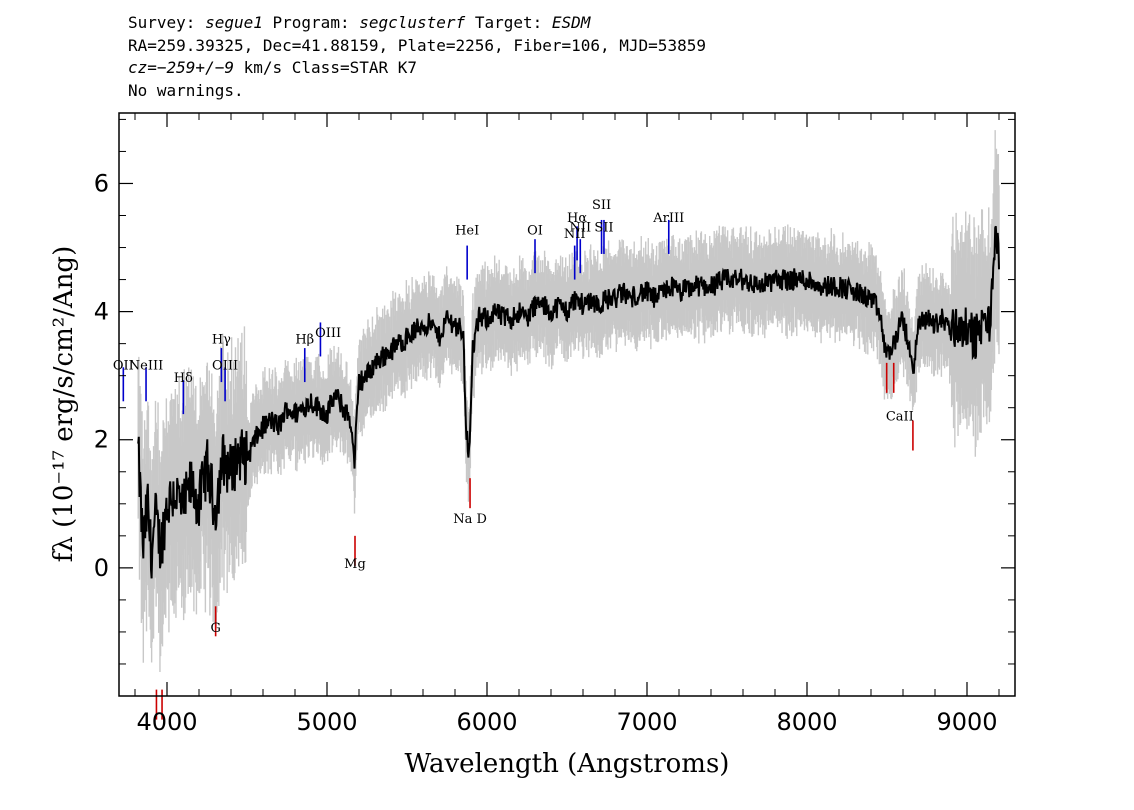  What do you see at coordinates (101, 440) in the screenshot?
I see `y-tick-label: 2` at bounding box center [101, 440].